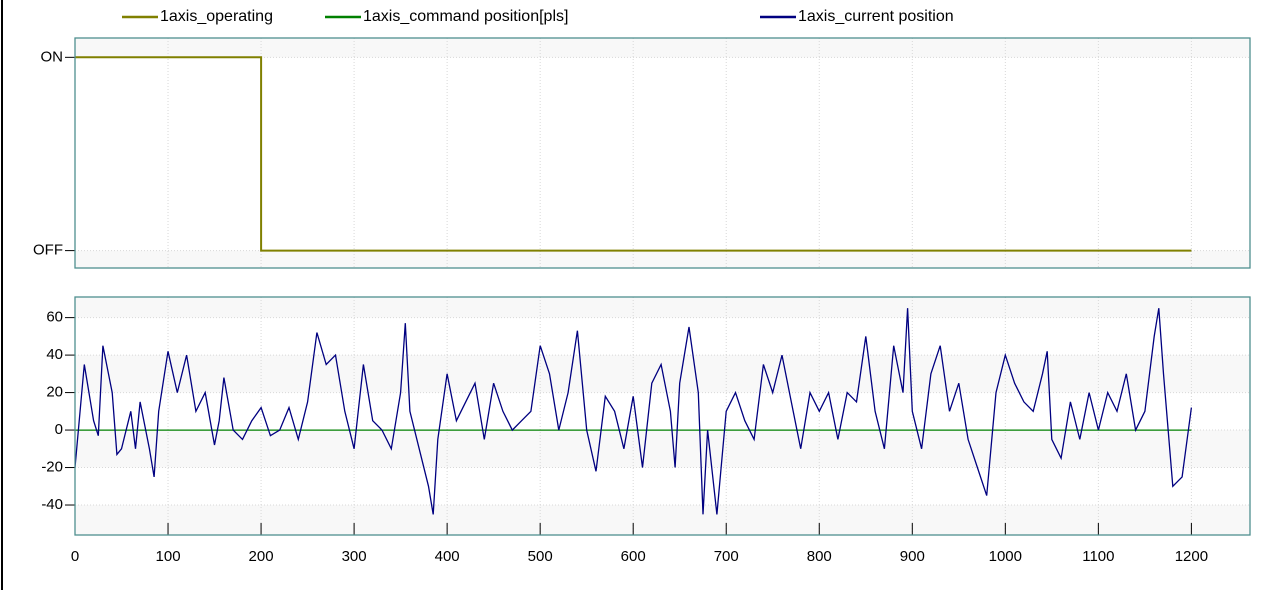 This screenshot has width=1275, height=590. What do you see at coordinates (168, 556) in the screenshot?
I see `x-tick-label: 100` at bounding box center [168, 556].